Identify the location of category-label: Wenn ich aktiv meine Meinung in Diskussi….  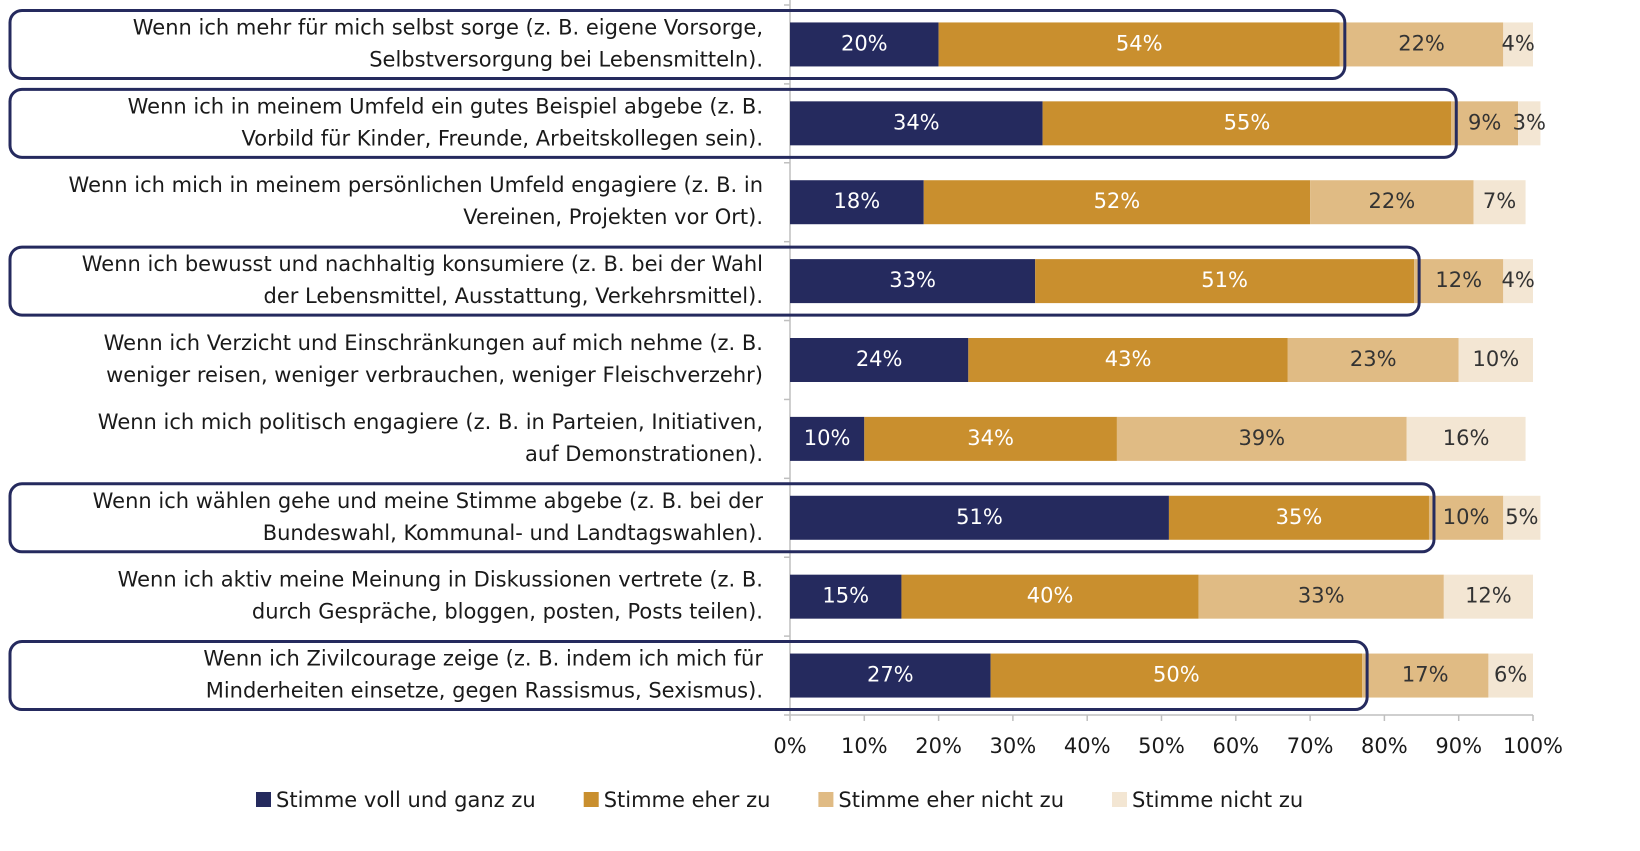
(440, 580).